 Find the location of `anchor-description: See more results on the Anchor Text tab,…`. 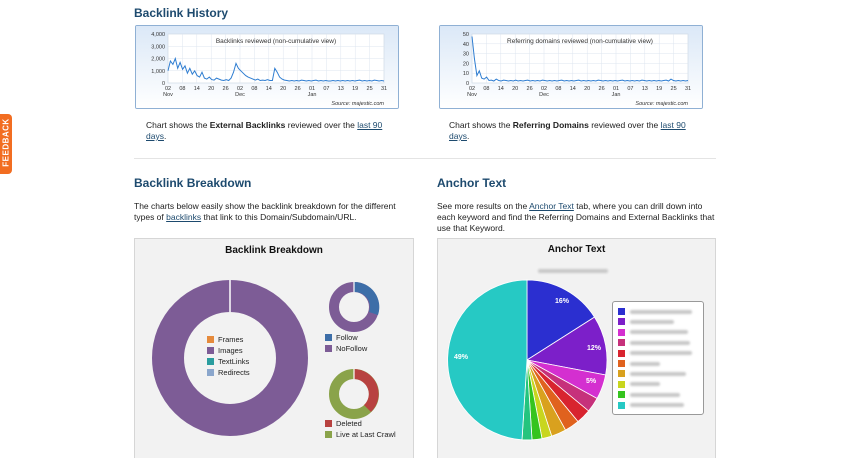

anchor-description: See more results on the Anchor Text tab,… is located at coordinates (576, 217).